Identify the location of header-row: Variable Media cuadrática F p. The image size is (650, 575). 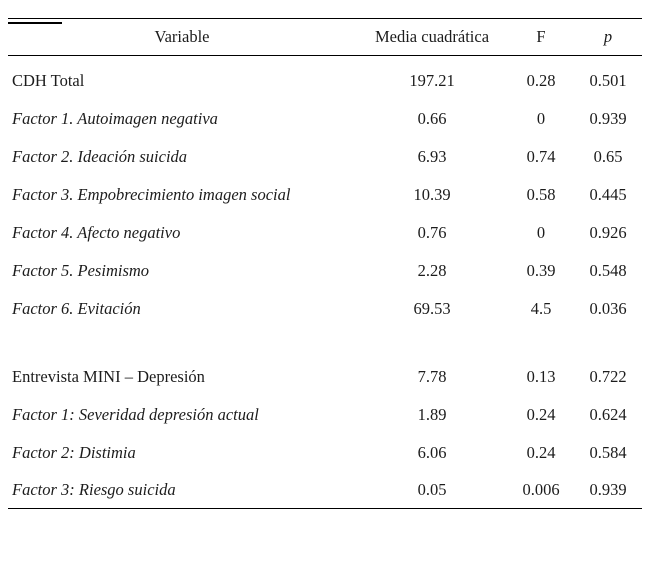
(325, 37).